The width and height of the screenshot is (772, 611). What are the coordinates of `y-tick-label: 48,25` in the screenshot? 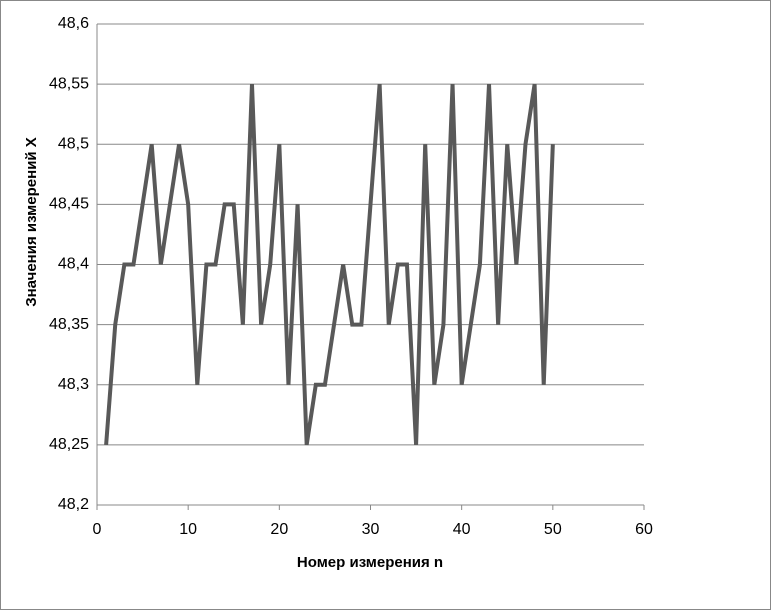 It's located at (69, 444).